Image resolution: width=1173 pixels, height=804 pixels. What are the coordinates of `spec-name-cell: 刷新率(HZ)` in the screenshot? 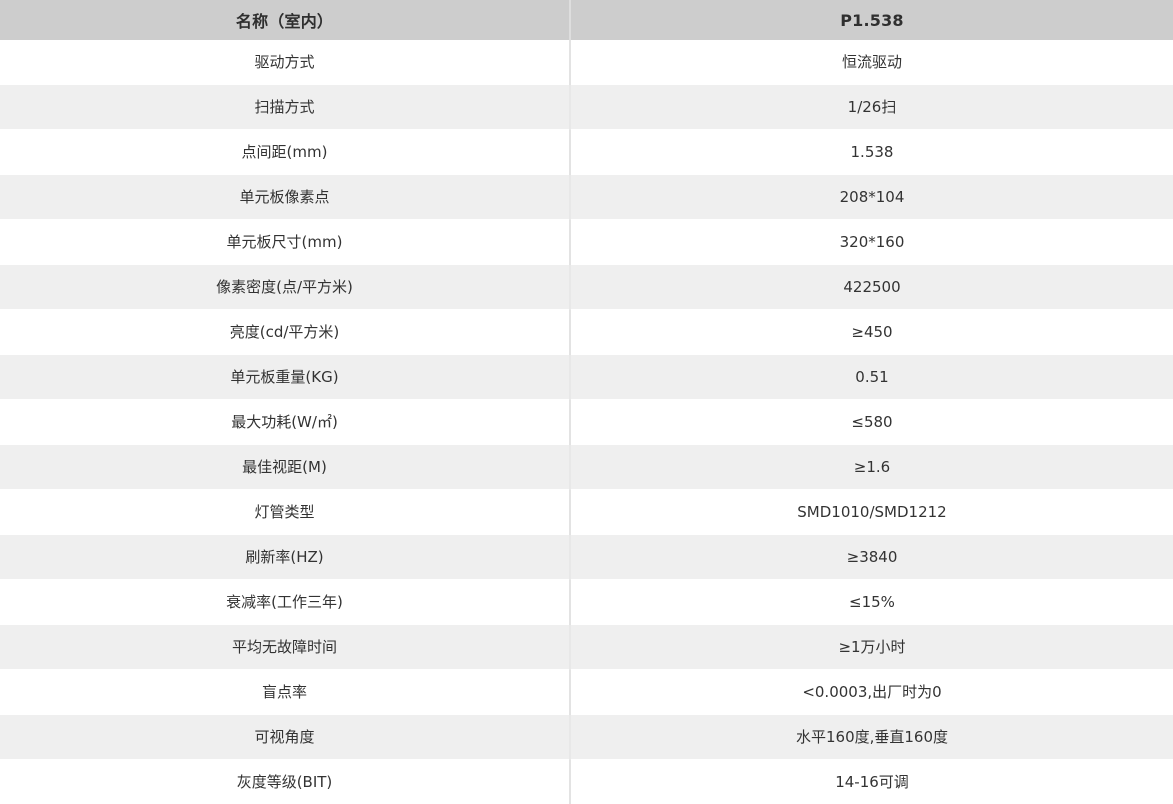 It's located at (285, 557).